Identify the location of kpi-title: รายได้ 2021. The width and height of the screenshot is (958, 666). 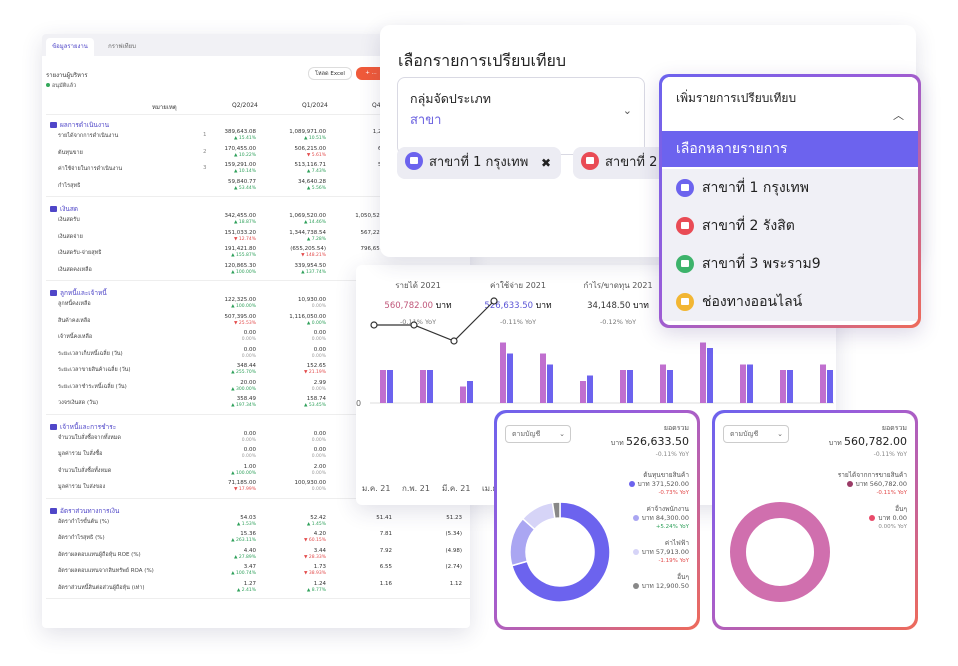
(418, 285).